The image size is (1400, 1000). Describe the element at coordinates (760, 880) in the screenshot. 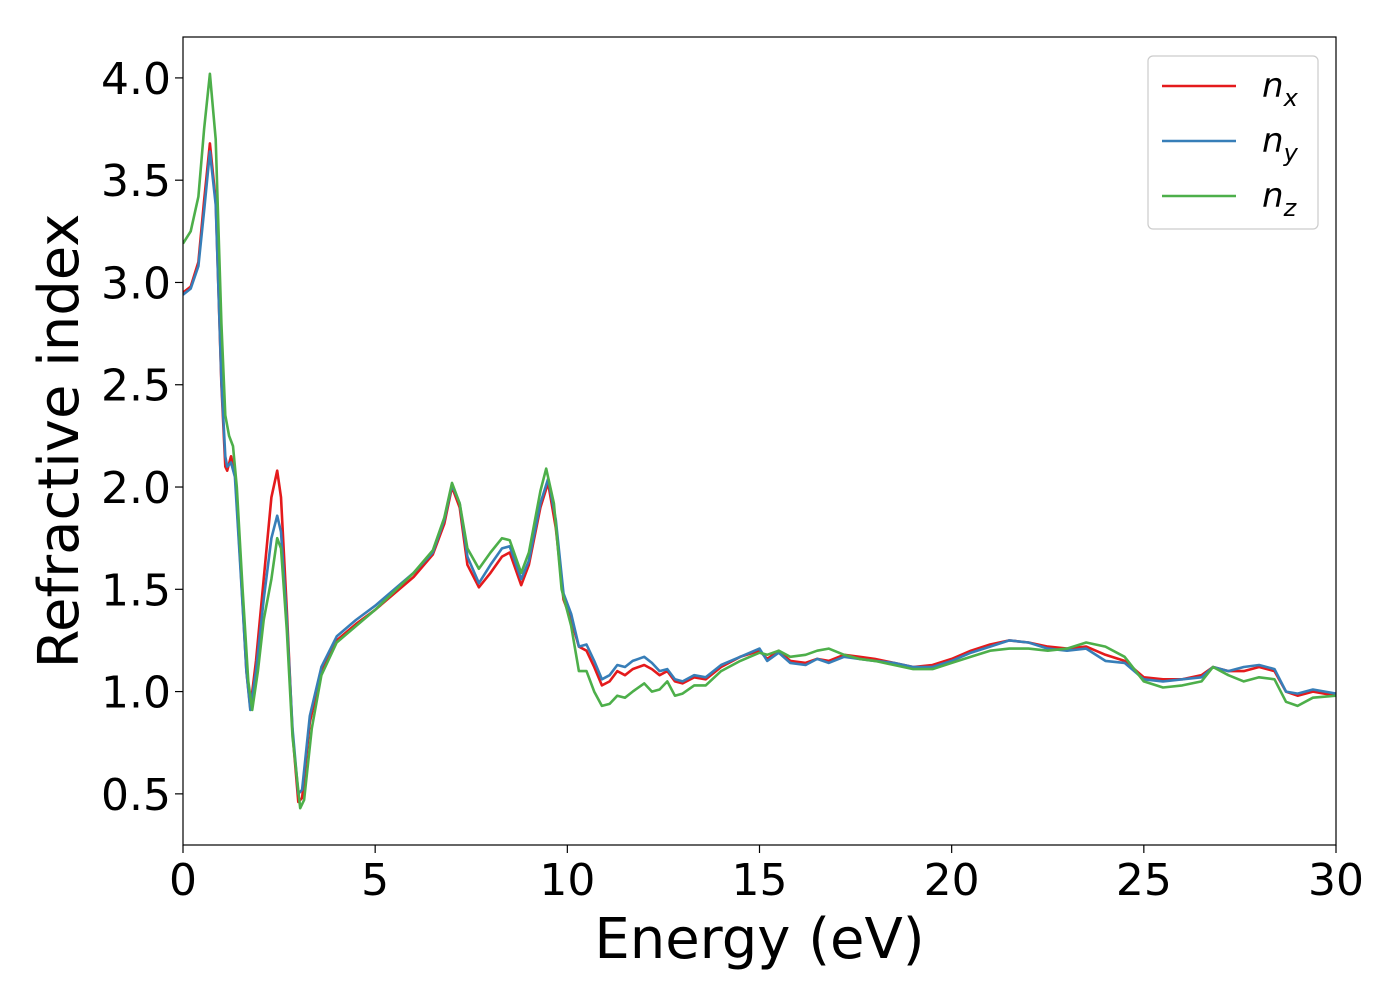

I see `x-tick-label: 15` at that location.